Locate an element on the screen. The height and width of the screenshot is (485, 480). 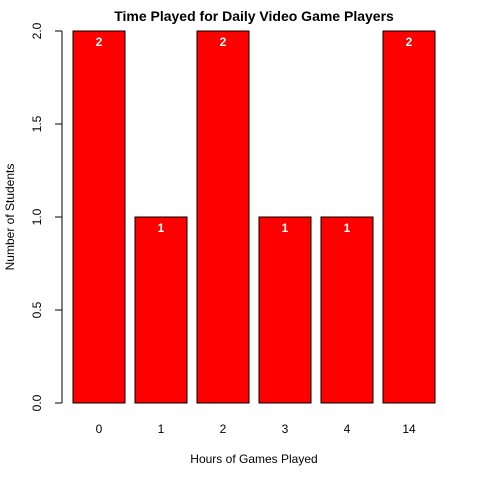
y-axis: 0.0 0.5 1.0 1.5 2.0 is located at coordinates (46, 216).